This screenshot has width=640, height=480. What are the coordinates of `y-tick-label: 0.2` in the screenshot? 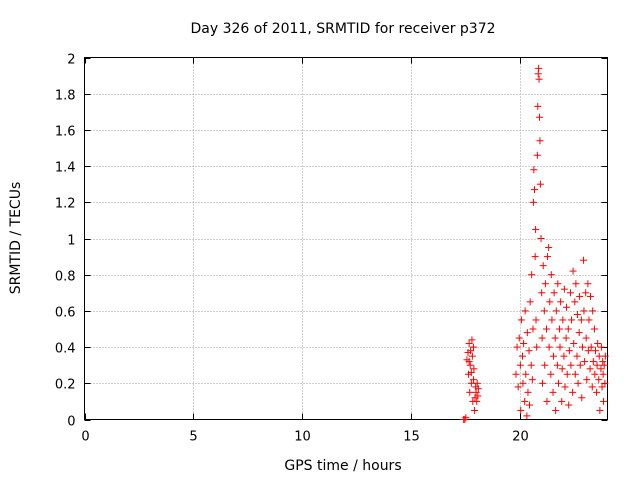 It's located at (65, 385).